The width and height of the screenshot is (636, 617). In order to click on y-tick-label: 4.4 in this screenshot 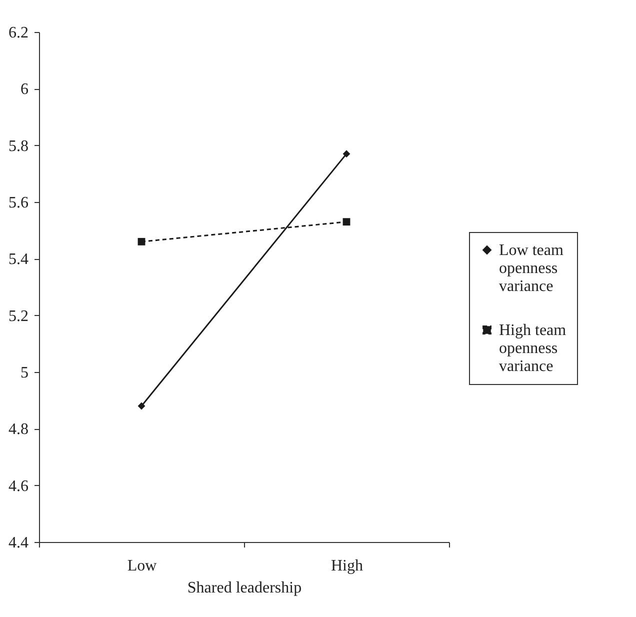, I will do `click(18, 543)`.